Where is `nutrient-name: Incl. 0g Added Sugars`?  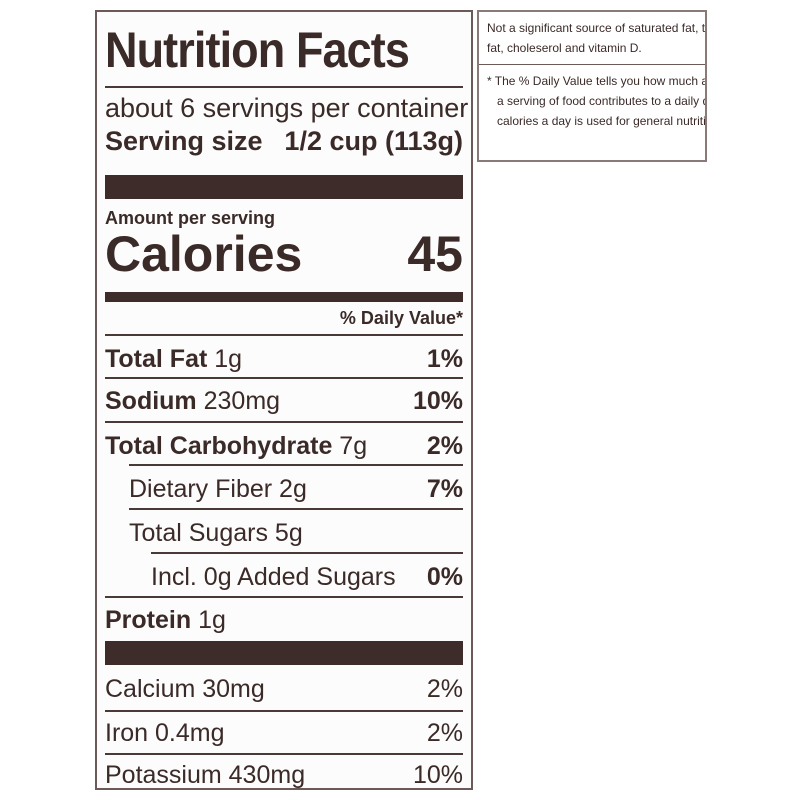
nutrient-name: Incl. 0g Added Sugars is located at coordinates (273, 576).